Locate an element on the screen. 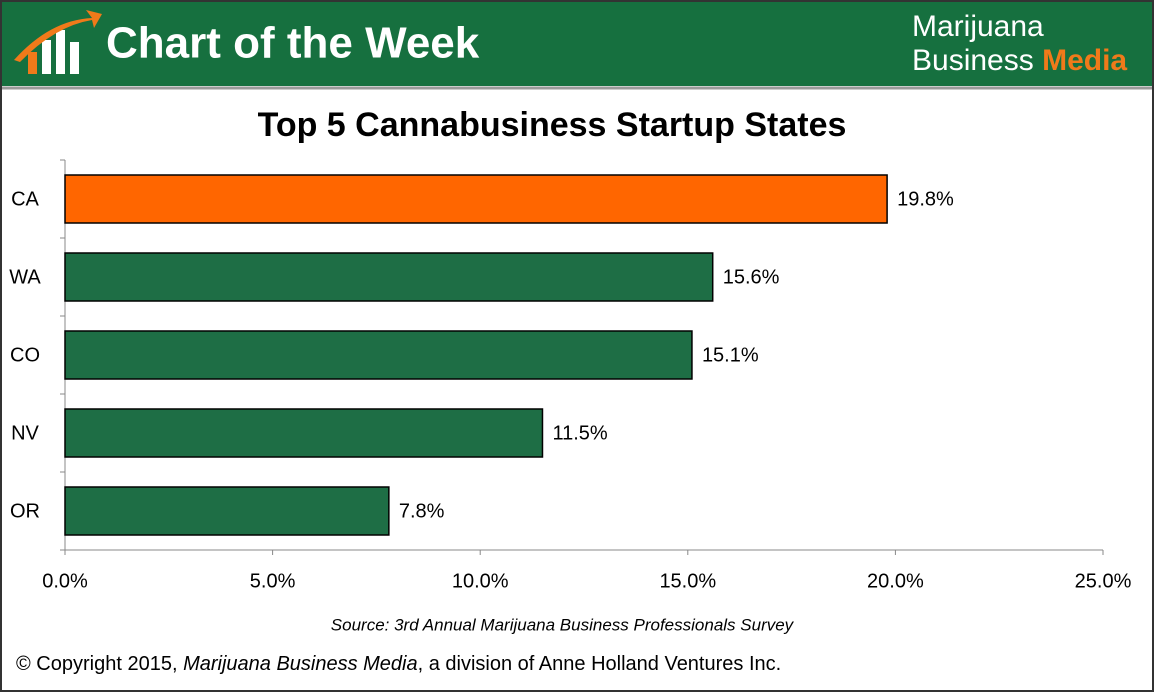 The height and width of the screenshot is (697, 1154). y-tick-label: CA is located at coordinates (25, 199).